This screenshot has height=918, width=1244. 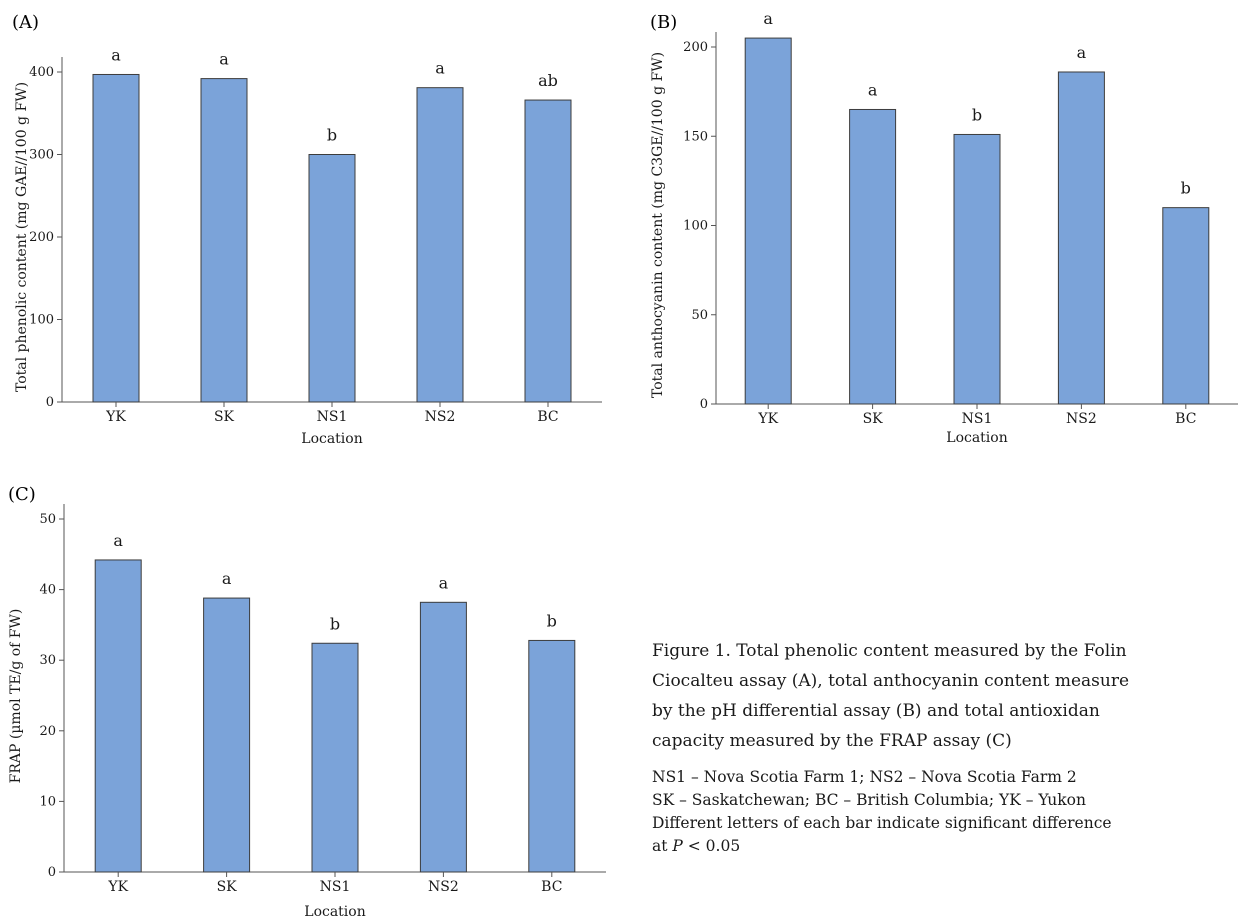 What do you see at coordinates (663, 22) in the screenshot?
I see `panel-label: (B)` at bounding box center [663, 22].